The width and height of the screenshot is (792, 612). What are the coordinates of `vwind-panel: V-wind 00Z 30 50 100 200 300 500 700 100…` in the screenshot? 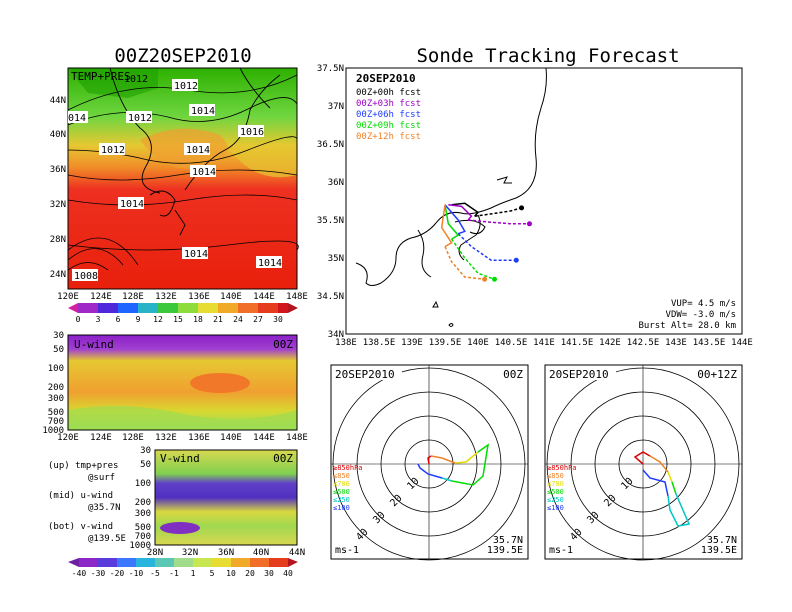 It's located at (217, 502).